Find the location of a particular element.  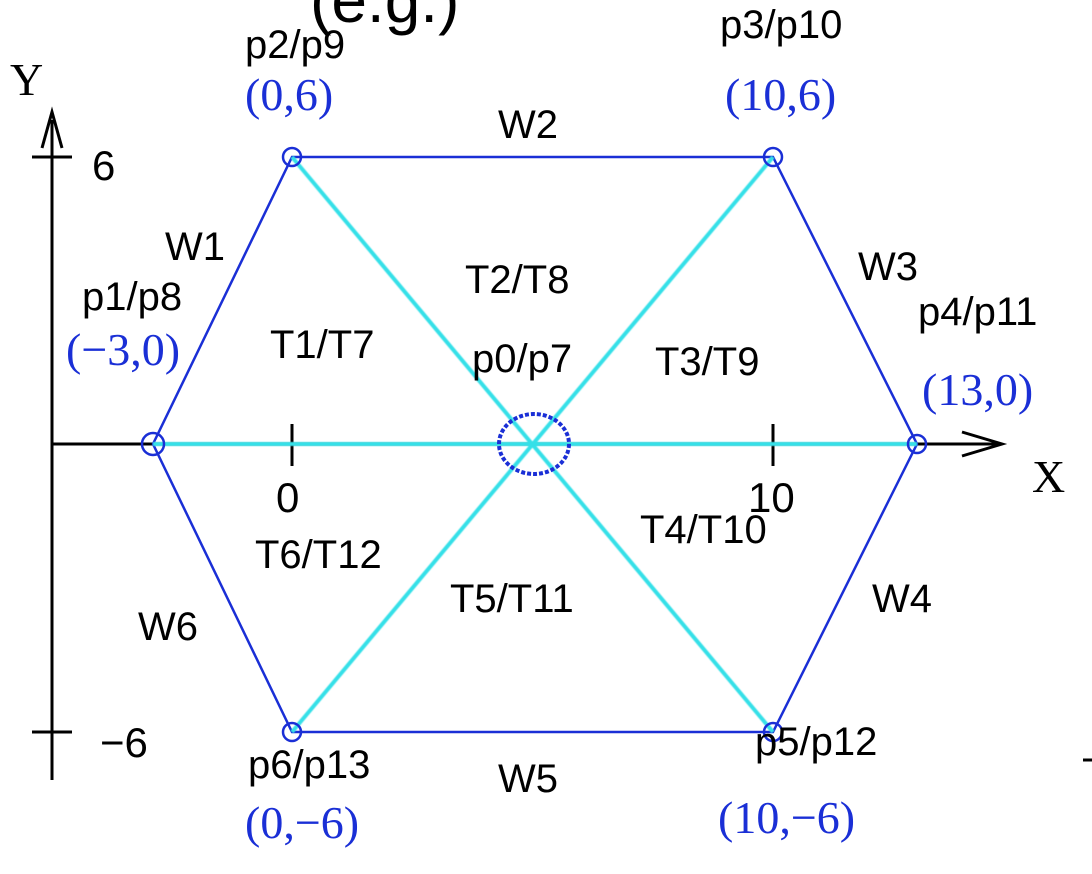

x-axis-arrow is located at coordinates (984, 444).